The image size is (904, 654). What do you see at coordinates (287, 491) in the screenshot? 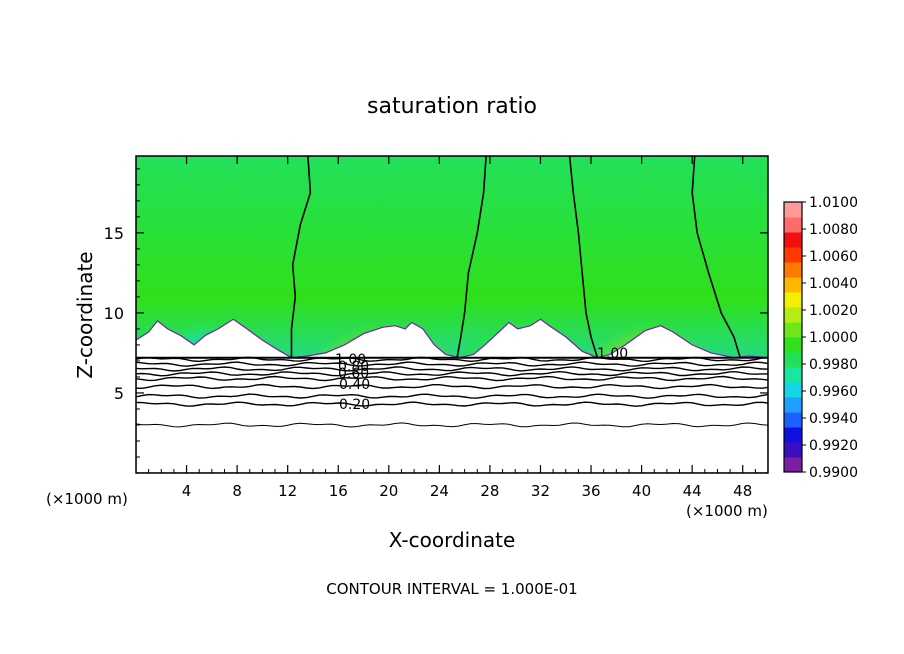
I see `x-tick-label-12: 12` at bounding box center [287, 491].